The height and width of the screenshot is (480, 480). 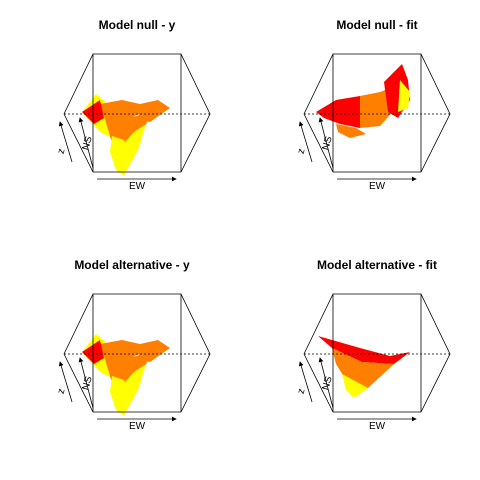 I want to click on panel-model-null-y: Model null - y EW NS z, so click(x=133, y=105).